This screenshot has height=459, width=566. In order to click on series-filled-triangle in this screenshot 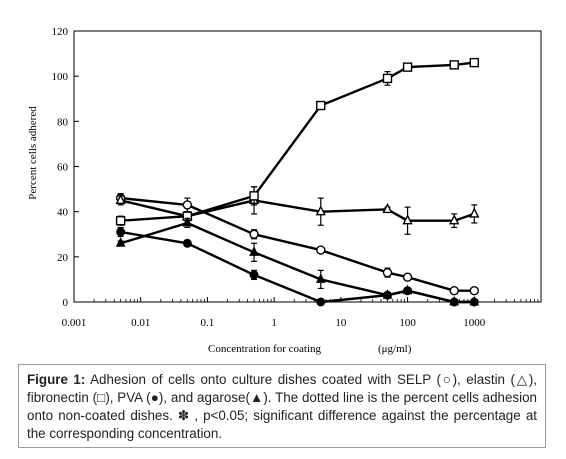, I will do `click(297, 261)`.